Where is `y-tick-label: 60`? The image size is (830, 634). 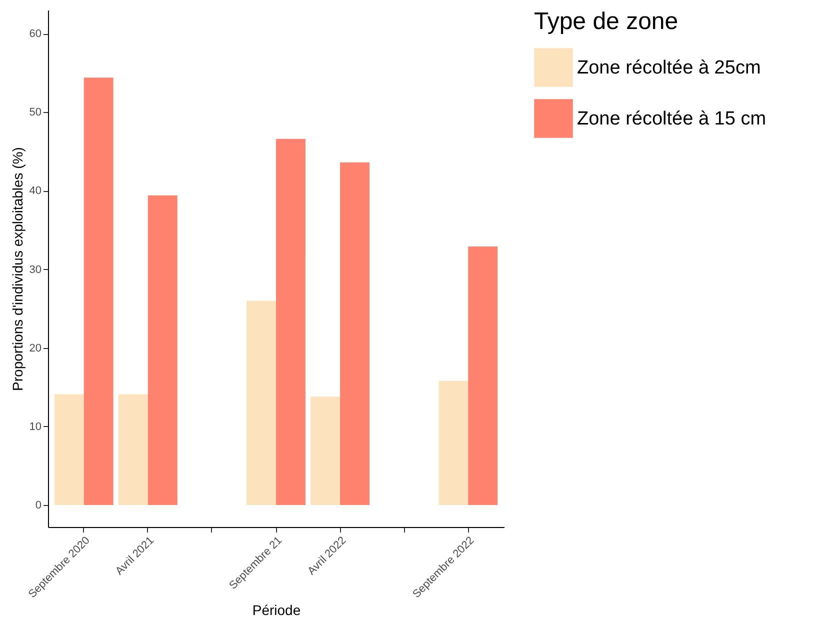
y-tick-label: 60 is located at coordinates (35, 34).